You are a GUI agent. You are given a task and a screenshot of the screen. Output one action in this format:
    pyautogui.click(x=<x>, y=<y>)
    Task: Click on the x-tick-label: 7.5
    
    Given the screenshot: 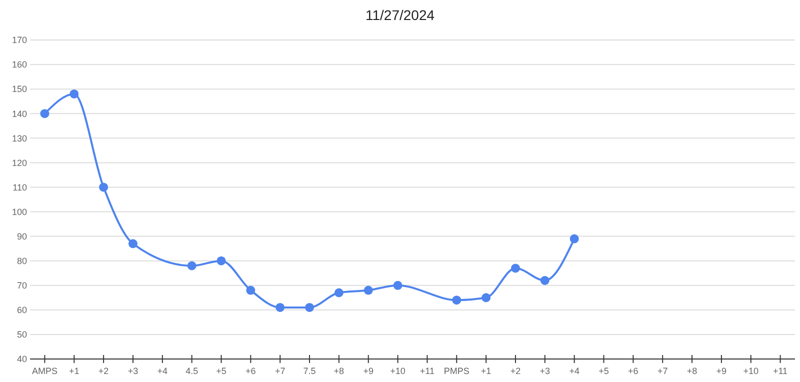 What is the action you would take?
    pyautogui.click(x=309, y=371)
    